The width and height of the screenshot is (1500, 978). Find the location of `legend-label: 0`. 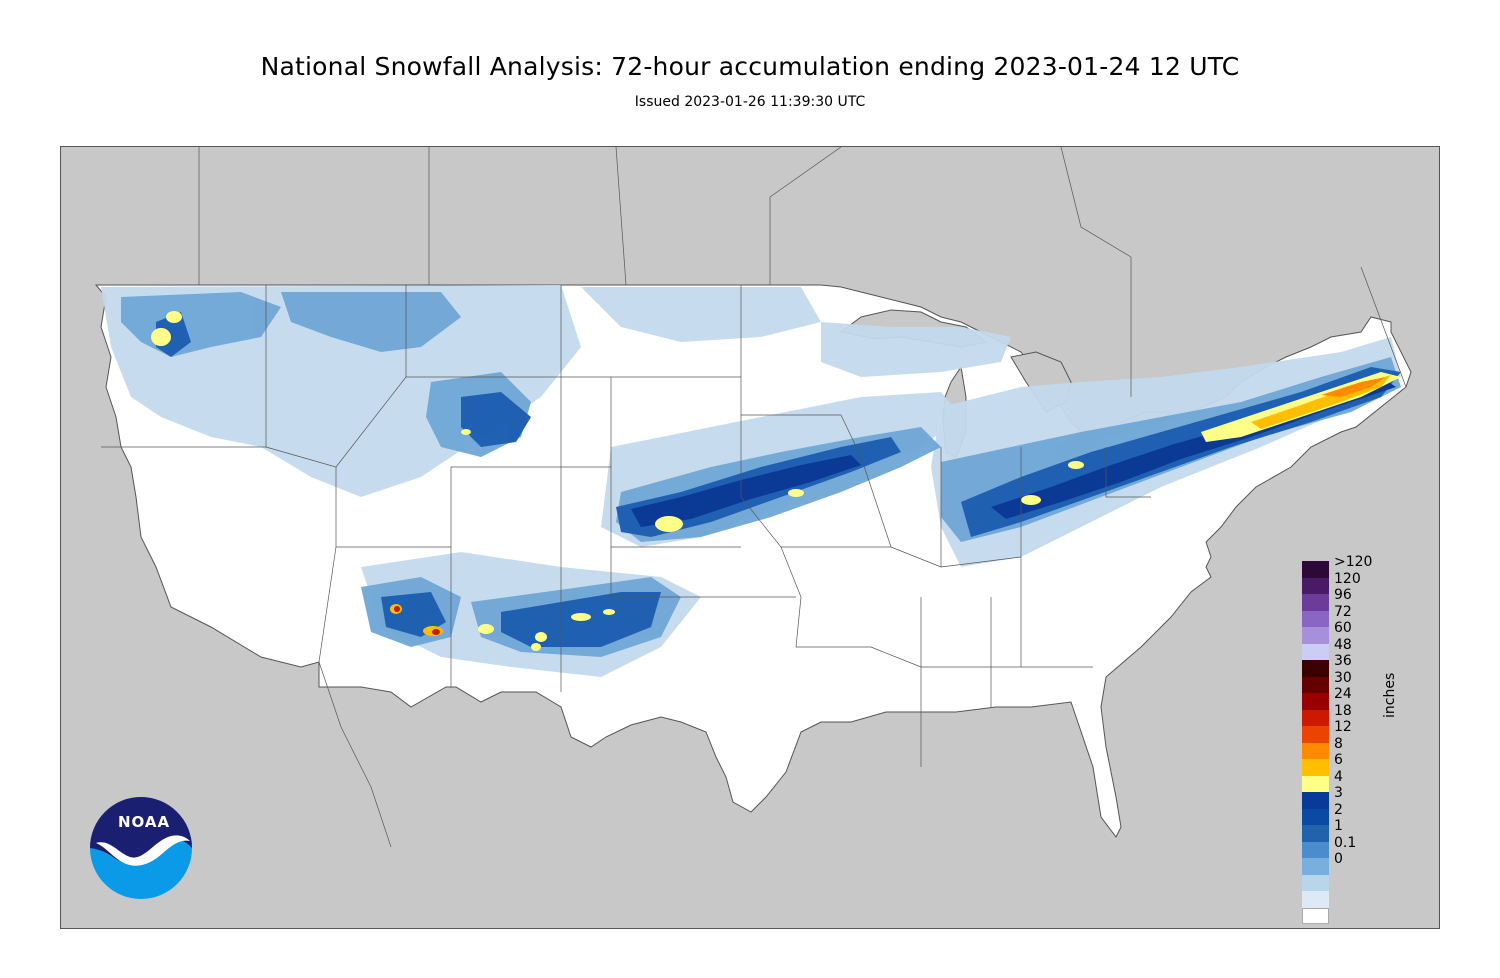

legend-label: 0 is located at coordinates (1338, 859).